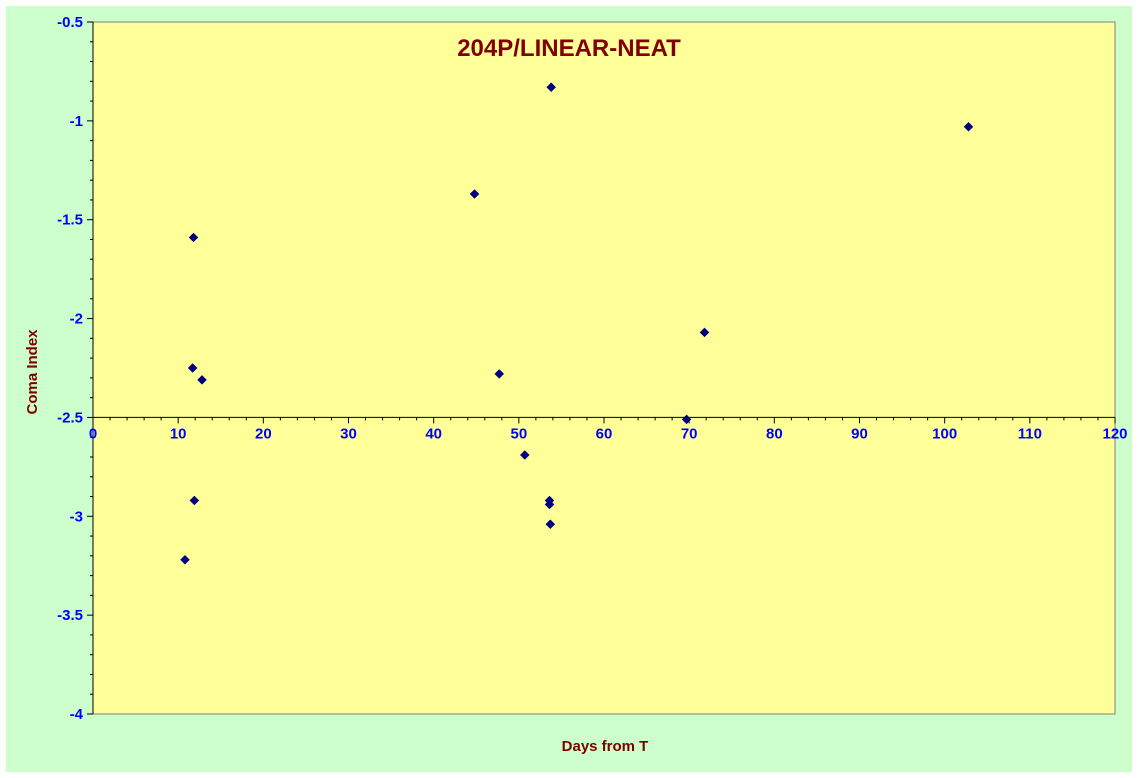  I want to click on y-tick-label: -0.5, so click(70, 22).